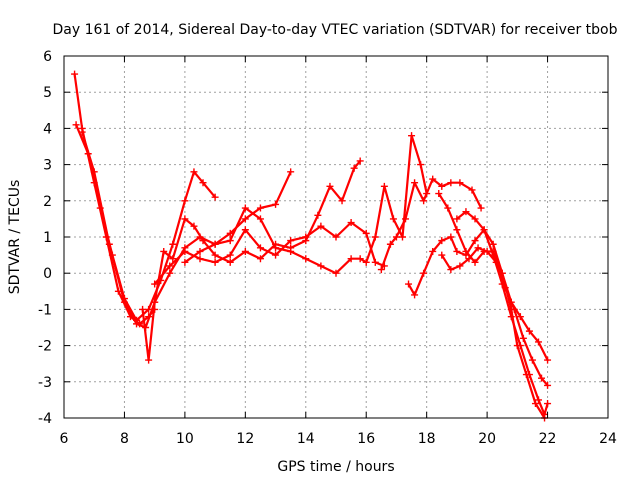 This screenshot has height=480, width=640. I want to click on y-axis-label: SDTVAR / TECUs, so click(15, 237).